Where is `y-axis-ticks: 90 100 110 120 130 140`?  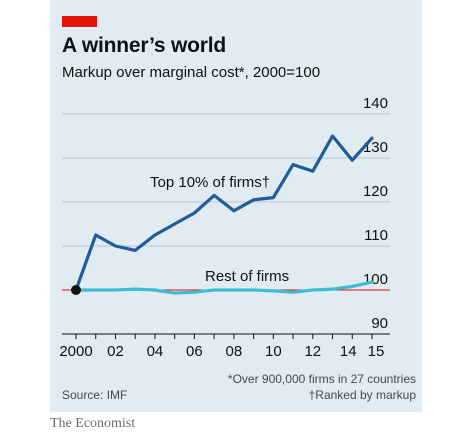 y-axis-ticks: 90 100 110 120 130 140 is located at coordinates (375, 213).